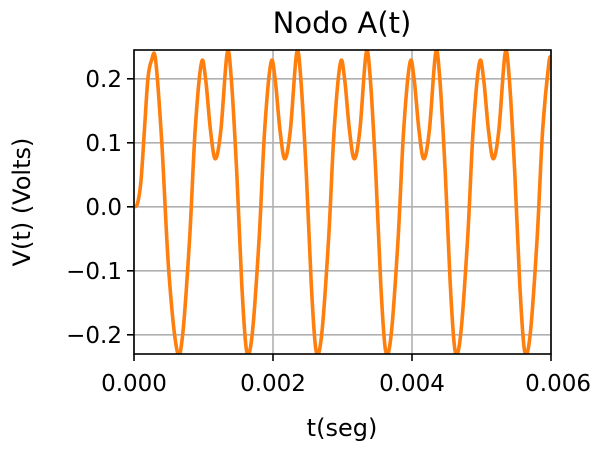 This screenshot has height=450, width=600. What do you see at coordinates (558, 384) in the screenshot?
I see `x-tick-label: 0.006` at bounding box center [558, 384].